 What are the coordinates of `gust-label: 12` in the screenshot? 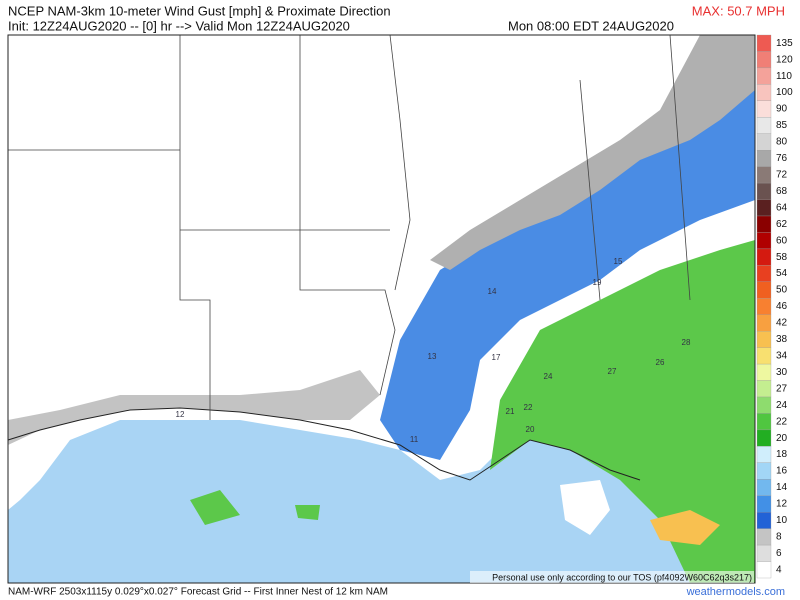 It's located at (180, 414).